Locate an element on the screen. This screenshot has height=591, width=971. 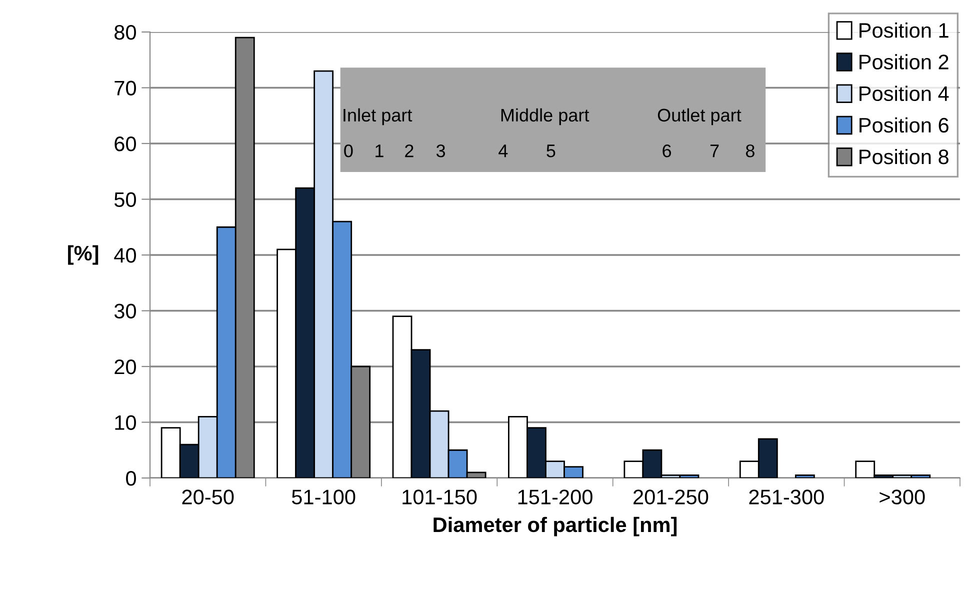
legend-label: Position 1 is located at coordinates (904, 30).